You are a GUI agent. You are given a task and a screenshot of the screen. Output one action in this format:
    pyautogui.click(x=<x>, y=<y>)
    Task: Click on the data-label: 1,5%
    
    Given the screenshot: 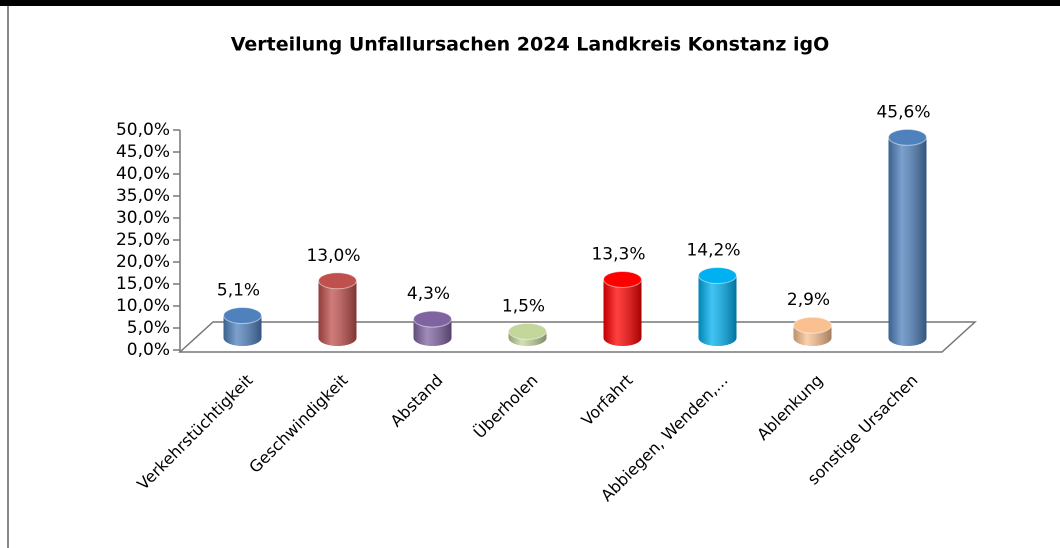 What is the action you would take?
    pyautogui.click(x=523, y=306)
    